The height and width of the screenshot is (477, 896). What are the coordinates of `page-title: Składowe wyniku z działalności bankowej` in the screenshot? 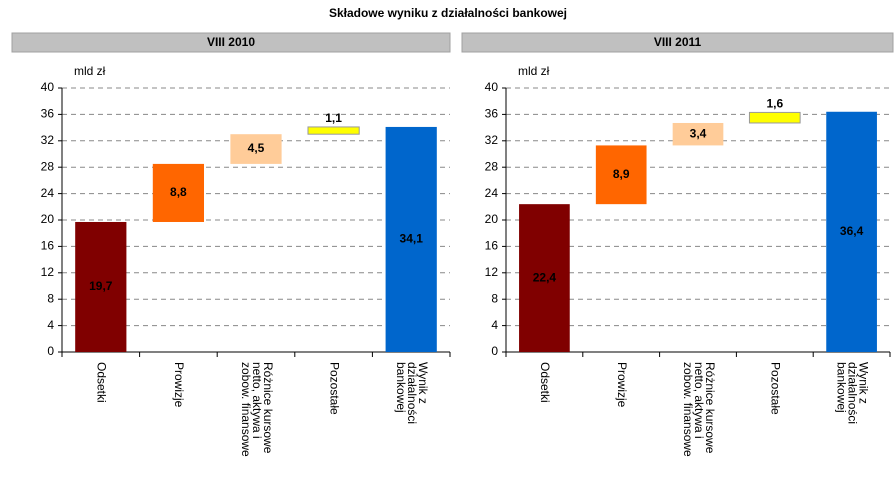 It's located at (448, 13).